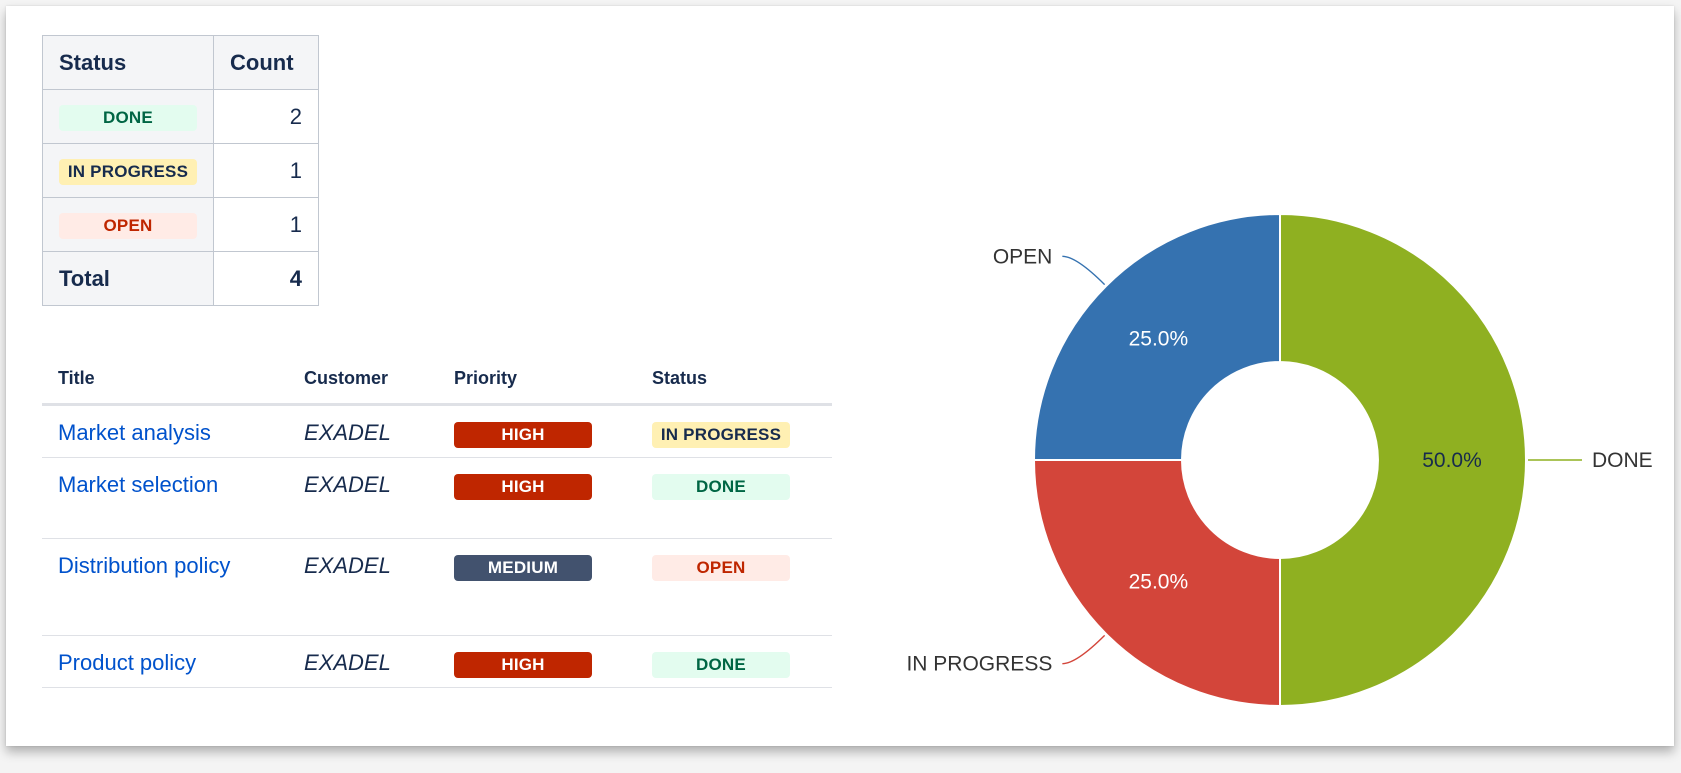 This screenshot has height=773, width=1681. Describe the element at coordinates (1159, 338) in the screenshot. I see `data-label-open: 25.0%` at that location.